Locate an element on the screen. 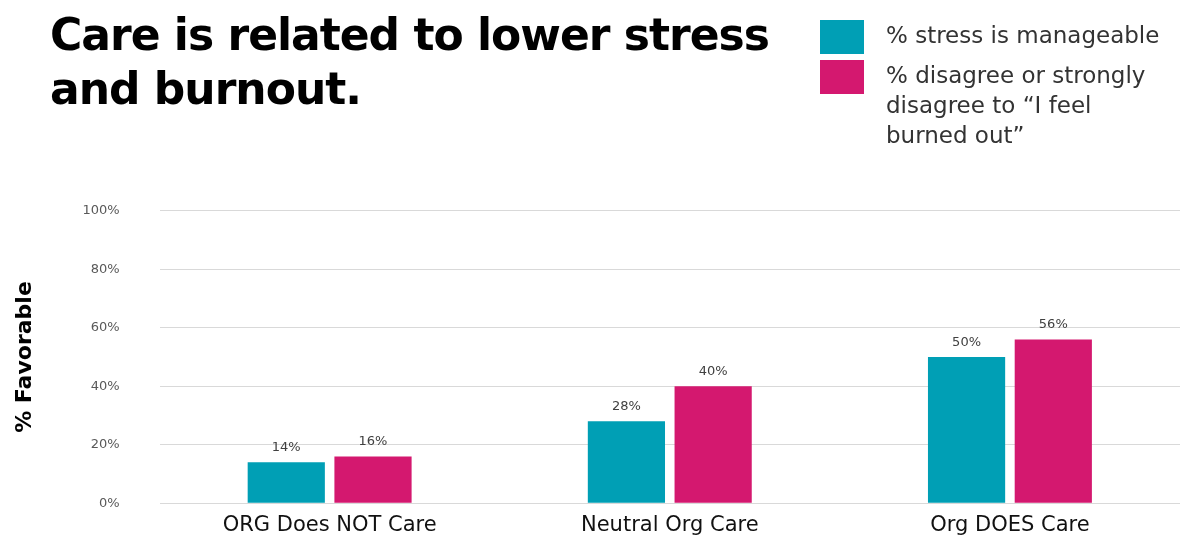  data-label: 40% is located at coordinates (713, 371).